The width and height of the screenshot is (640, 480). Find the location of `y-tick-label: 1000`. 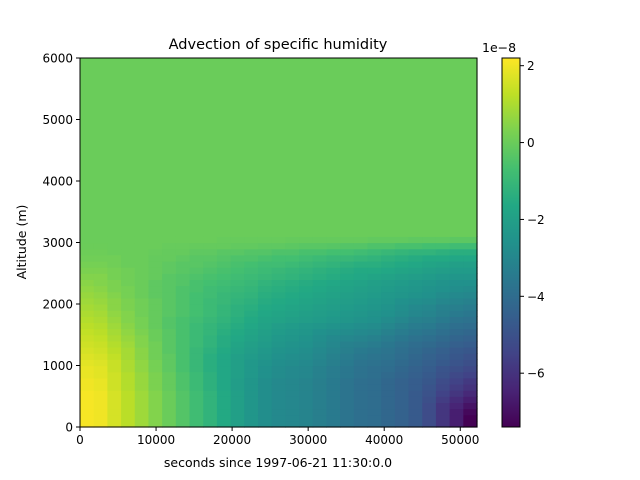

y-tick-label: 1000 is located at coordinates (57, 366).